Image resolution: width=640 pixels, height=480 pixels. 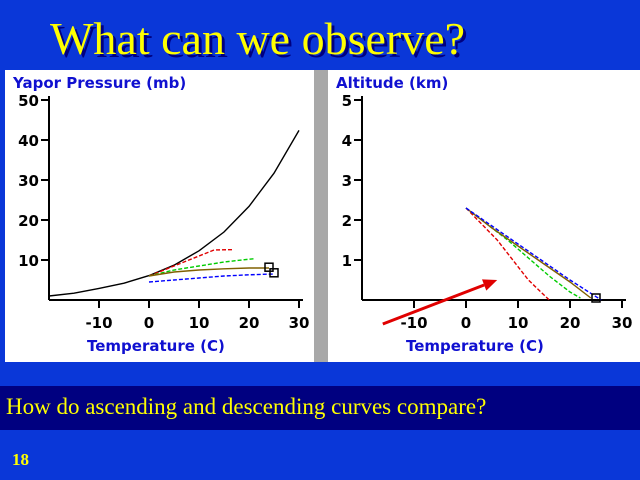 What do you see at coordinates (490, 285) in the screenshot?
I see `altitude-arrow-head` at bounding box center [490, 285].